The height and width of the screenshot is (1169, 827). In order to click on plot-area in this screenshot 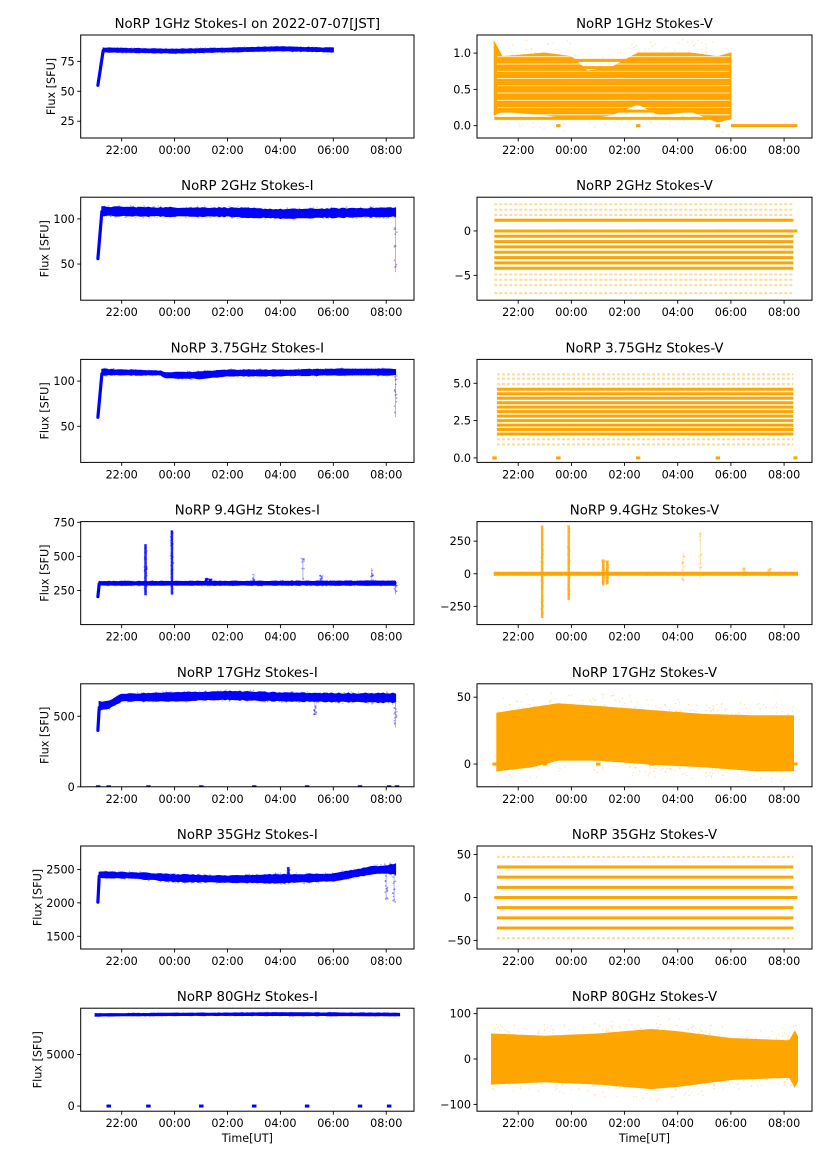, I will do `click(247, 564)`.